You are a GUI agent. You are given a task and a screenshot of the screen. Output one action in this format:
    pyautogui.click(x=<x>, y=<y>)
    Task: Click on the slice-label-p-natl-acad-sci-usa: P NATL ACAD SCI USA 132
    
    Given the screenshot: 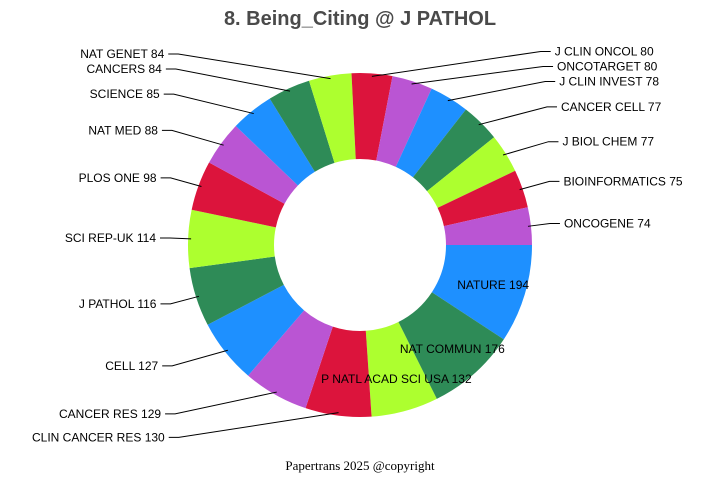 What is the action you would take?
    pyautogui.click(x=396, y=379)
    